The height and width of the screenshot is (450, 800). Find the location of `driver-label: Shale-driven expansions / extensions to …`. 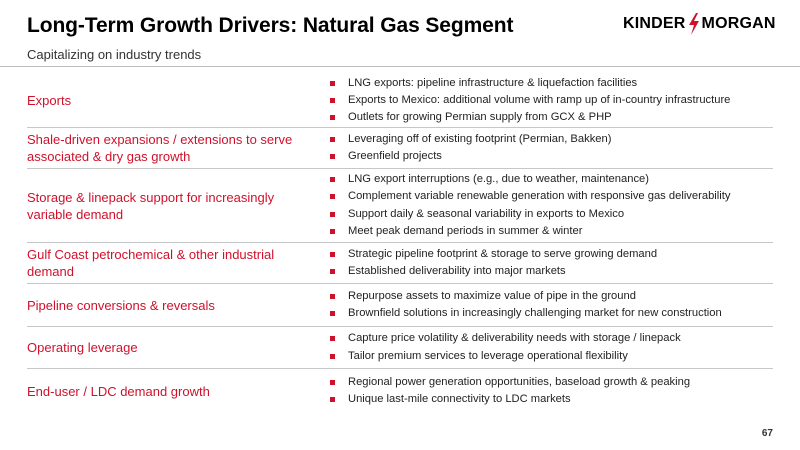

driver-label: Shale-driven expansions / extensions to … is located at coordinates (160, 148).